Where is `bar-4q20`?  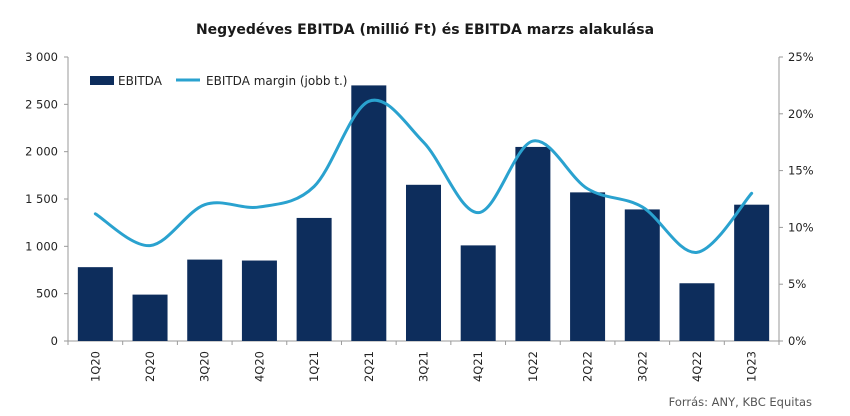 bar-4q20 is located at coordinates (259, 300).